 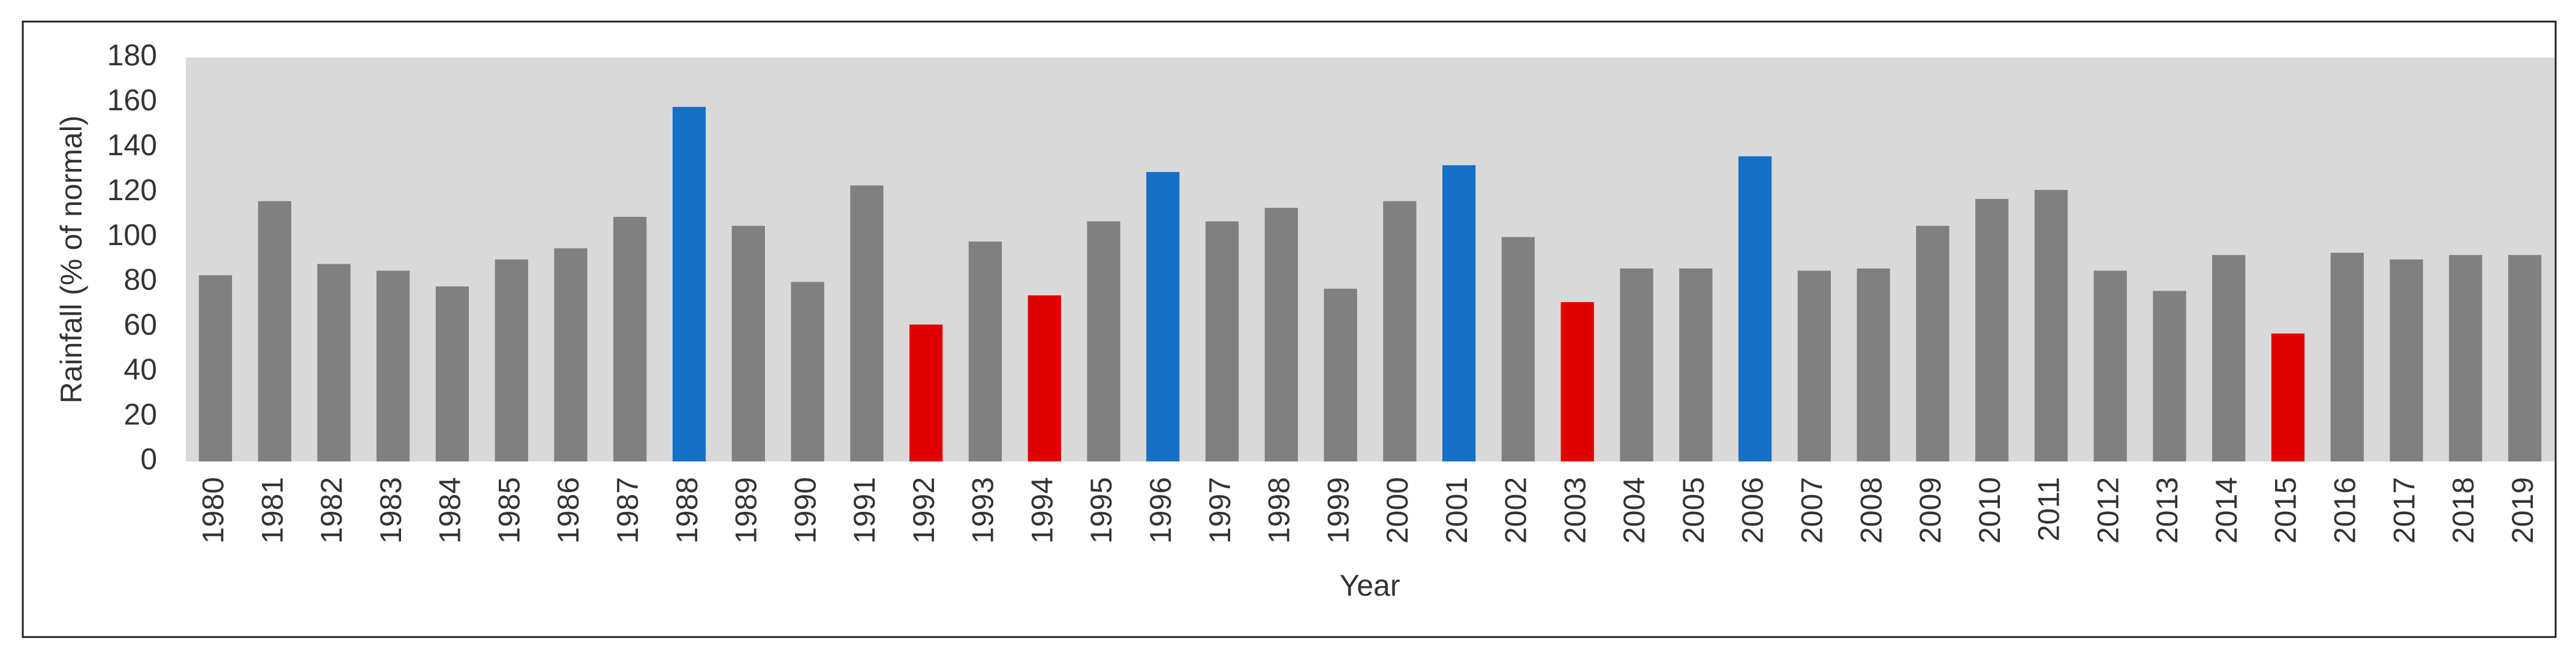 What do you see at coordinates (1812, 510) in the screenshot?
I see `x-tick-label: 2007` at bounding box center [1812, 510].